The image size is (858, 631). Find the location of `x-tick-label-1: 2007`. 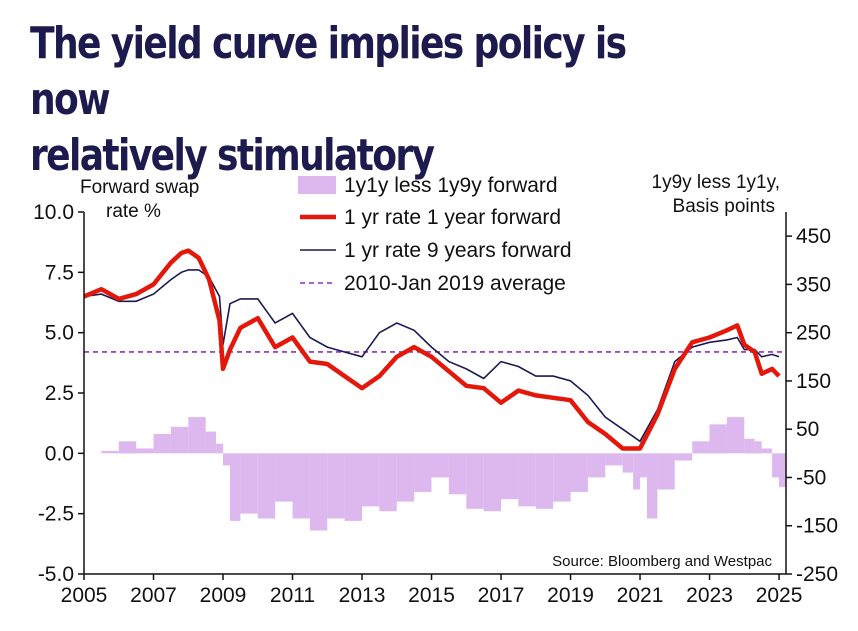

x-tick-label-1: 2007 is located at coordinates (153, 595).